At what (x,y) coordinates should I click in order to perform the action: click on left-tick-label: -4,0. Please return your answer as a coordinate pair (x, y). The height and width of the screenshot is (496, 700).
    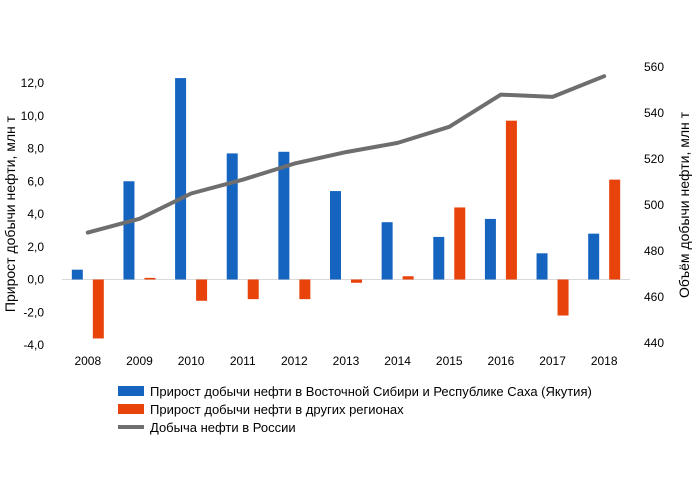
    Looking at the image, I should click on (33, 345).